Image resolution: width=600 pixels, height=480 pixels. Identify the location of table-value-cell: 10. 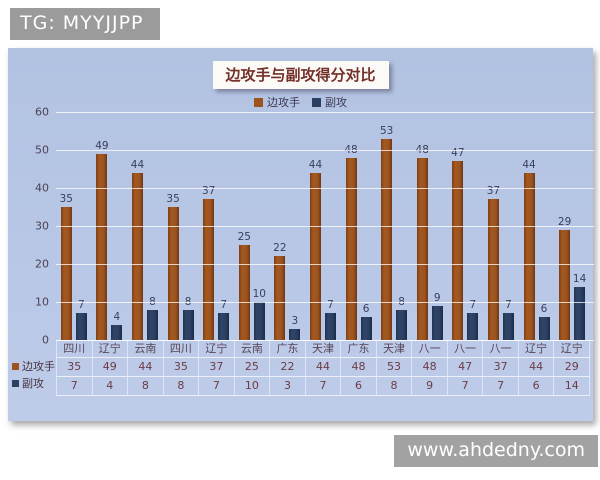
(253, 386).